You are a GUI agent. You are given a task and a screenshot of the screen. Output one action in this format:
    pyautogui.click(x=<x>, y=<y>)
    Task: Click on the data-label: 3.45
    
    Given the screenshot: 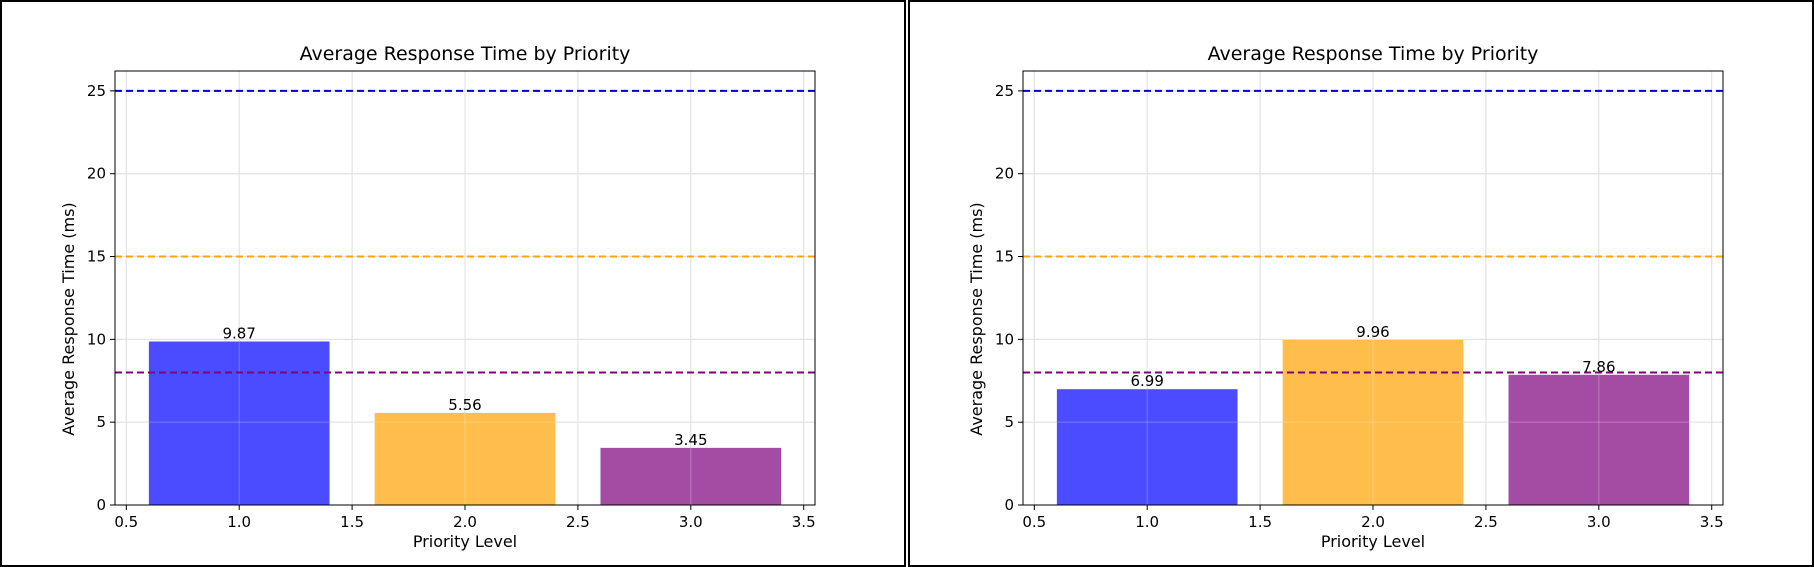 What is the action you would take?
    pyautogui.click(x=690, y=440)
    